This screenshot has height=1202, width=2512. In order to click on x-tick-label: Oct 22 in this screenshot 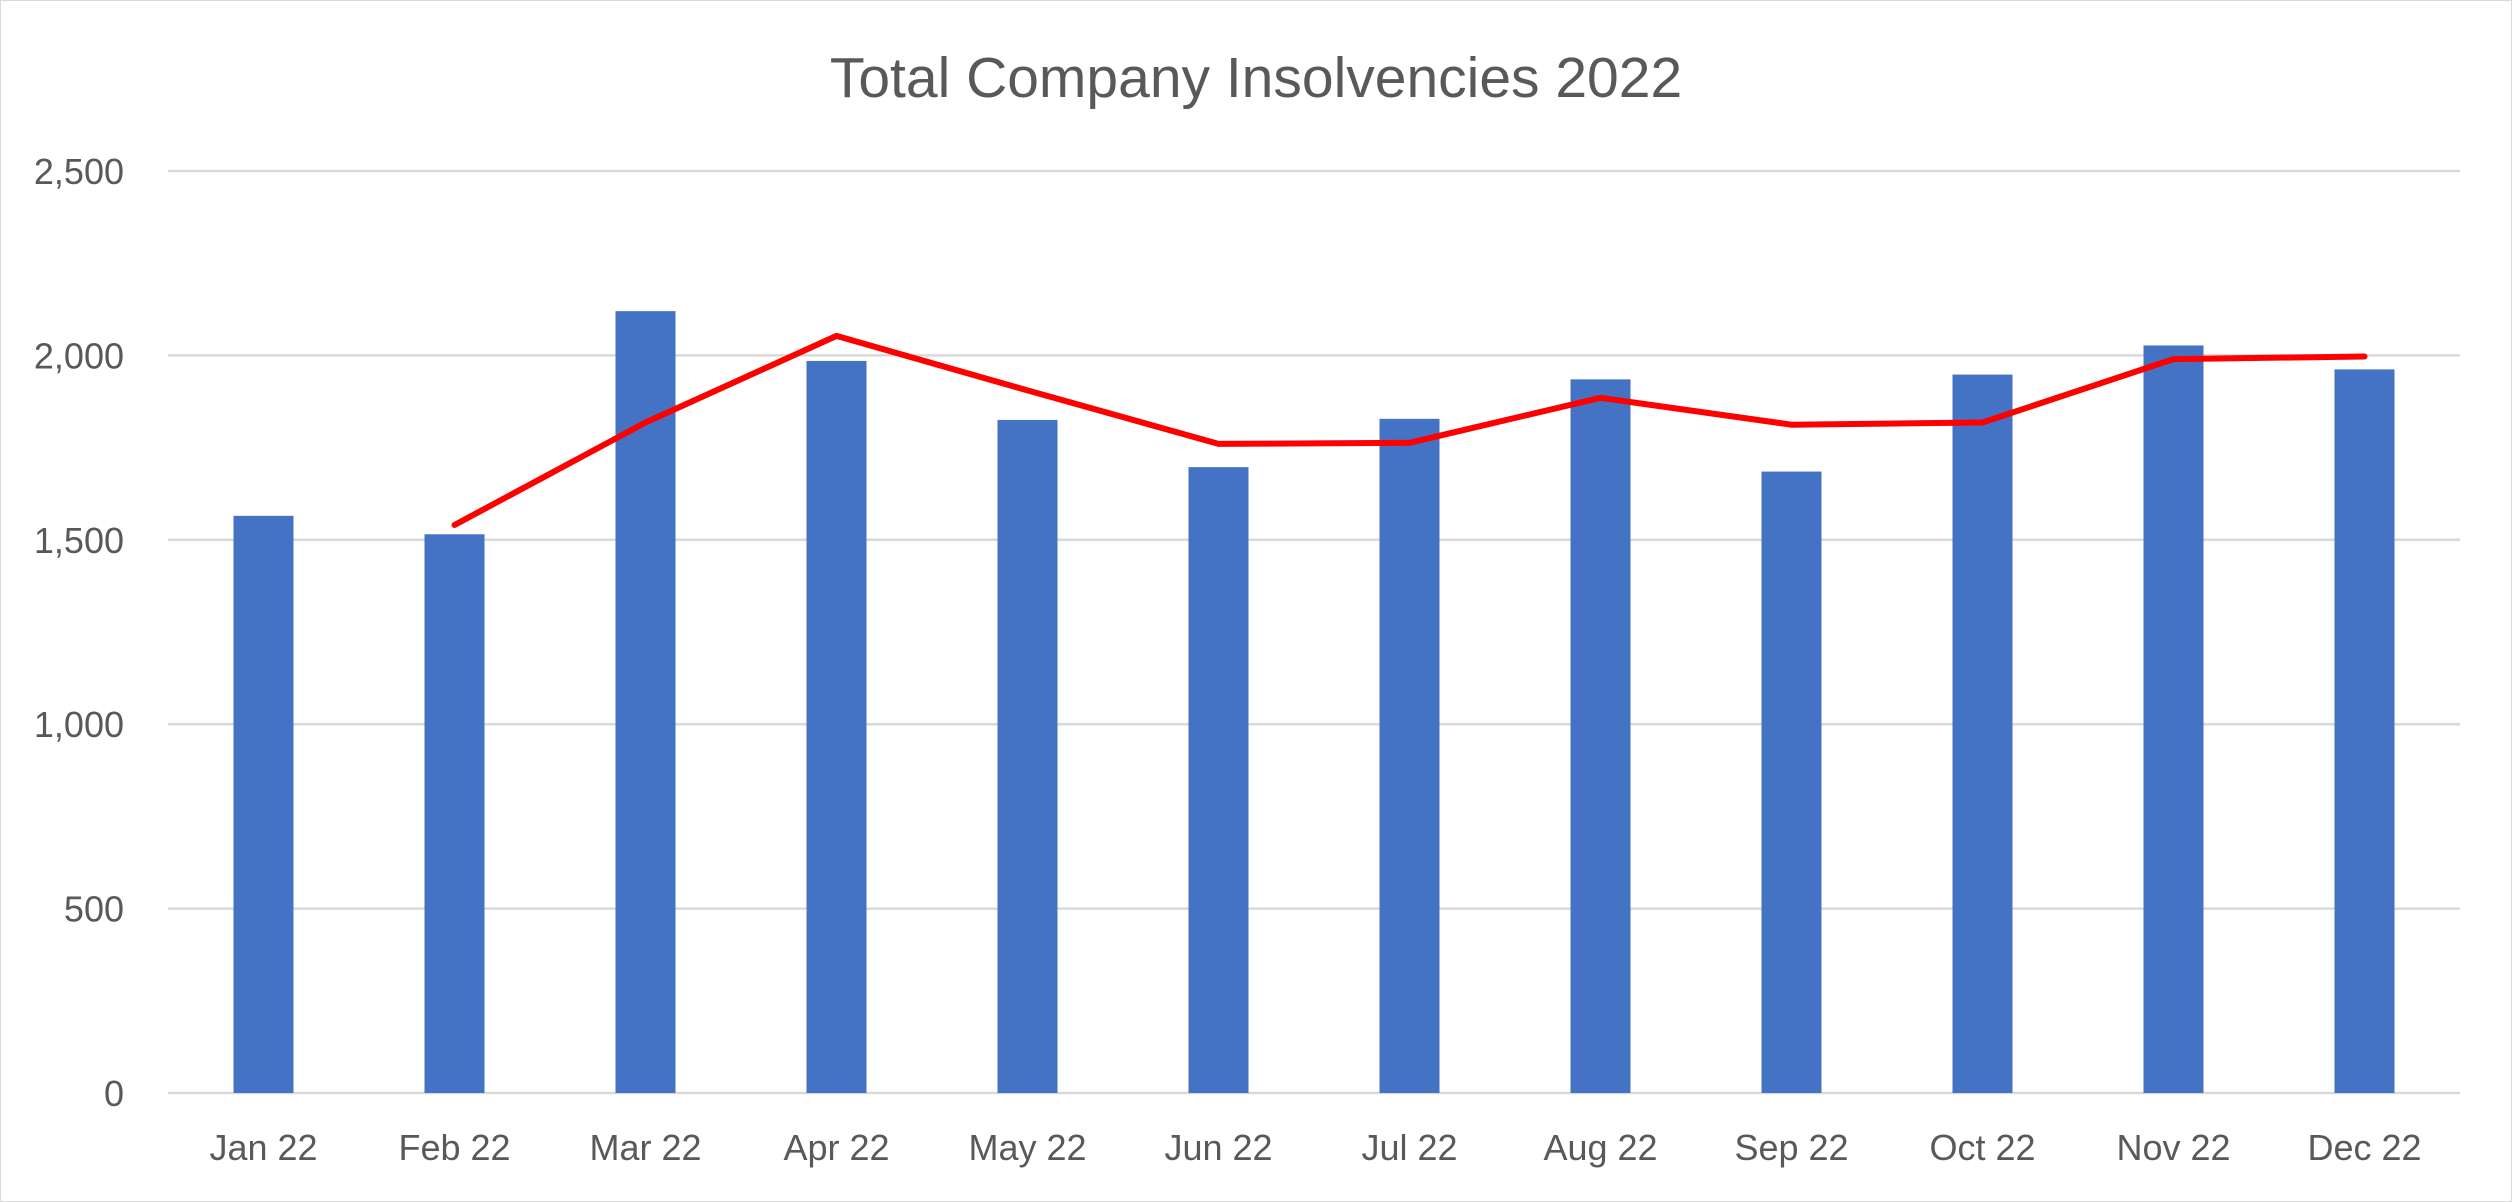, I will do `click(1982, 1147)`.